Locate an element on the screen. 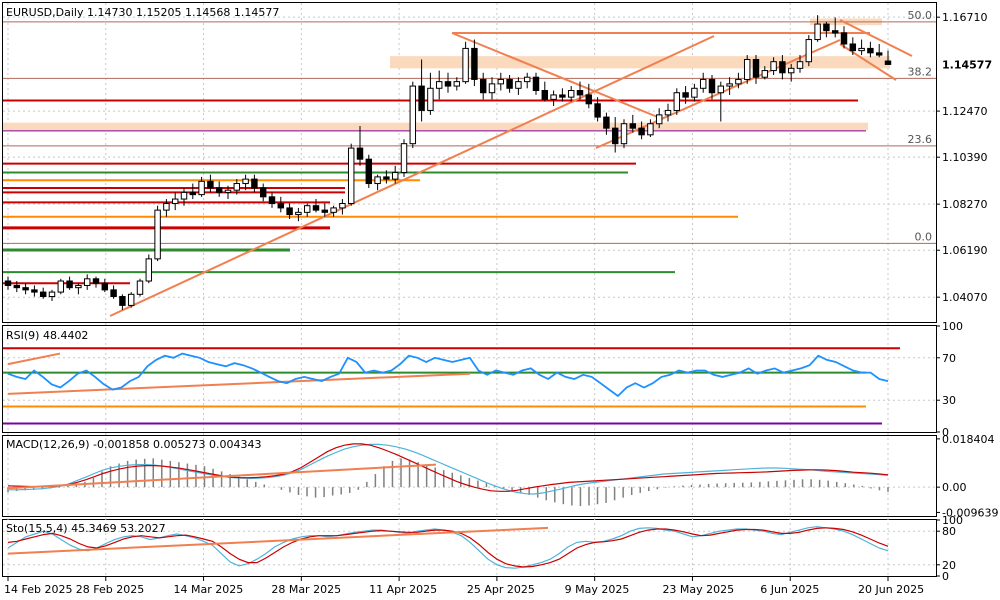 The image size is (1000, 600). time-tick-label: 20 Jun 2025 is located at coordinates (891, 589).